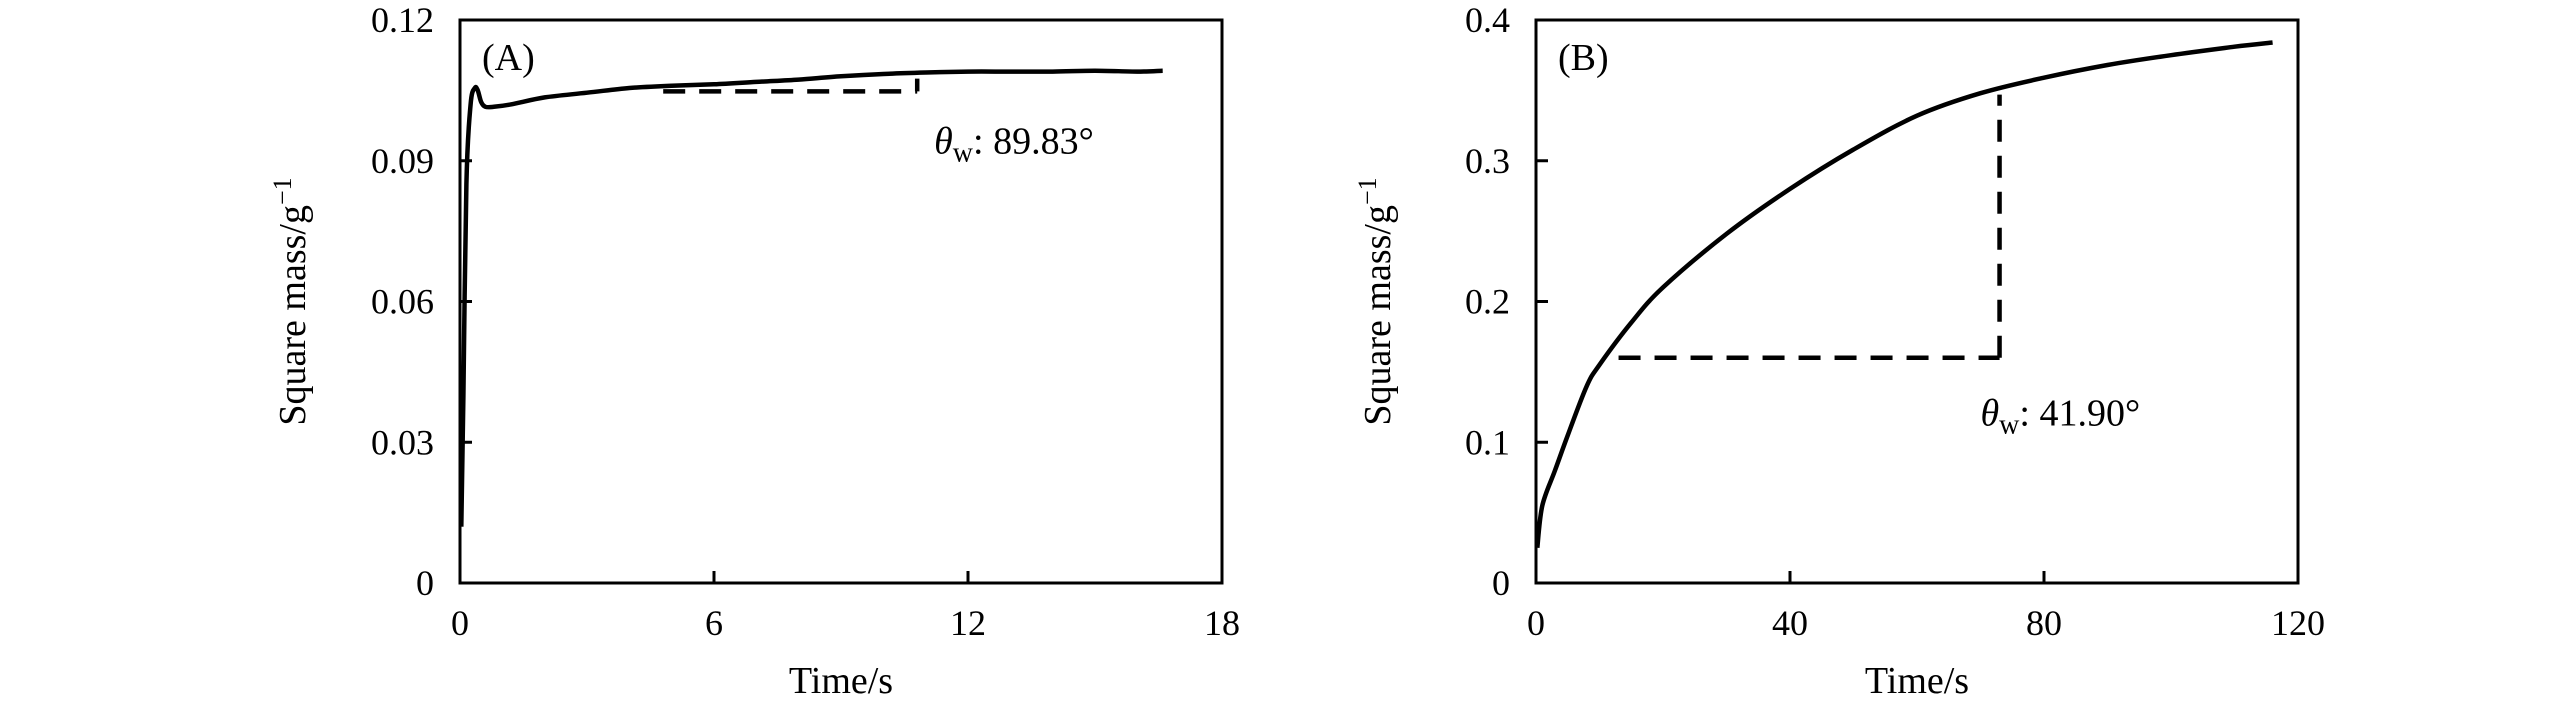 The image size is (2567, 709). Describe the element at coordinates (2061, 416) in the screenshot. I see `contact-angle-annotation-b: θw: 41.90°` at that location.